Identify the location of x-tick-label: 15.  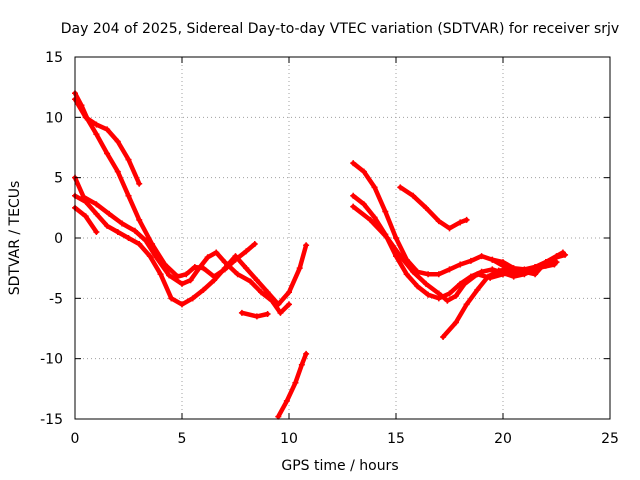
(396, 439).